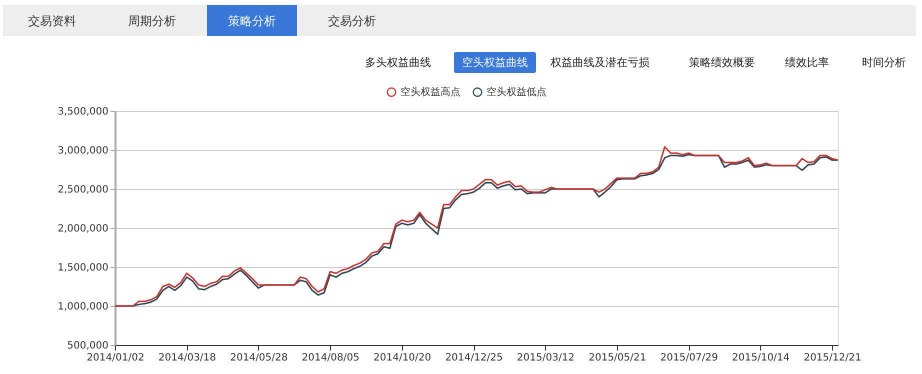  What do you see at coordinates (83, 268) in the screenshot?
I see `y-tick-label: 1,500,000` at bounding box center [83, 268].